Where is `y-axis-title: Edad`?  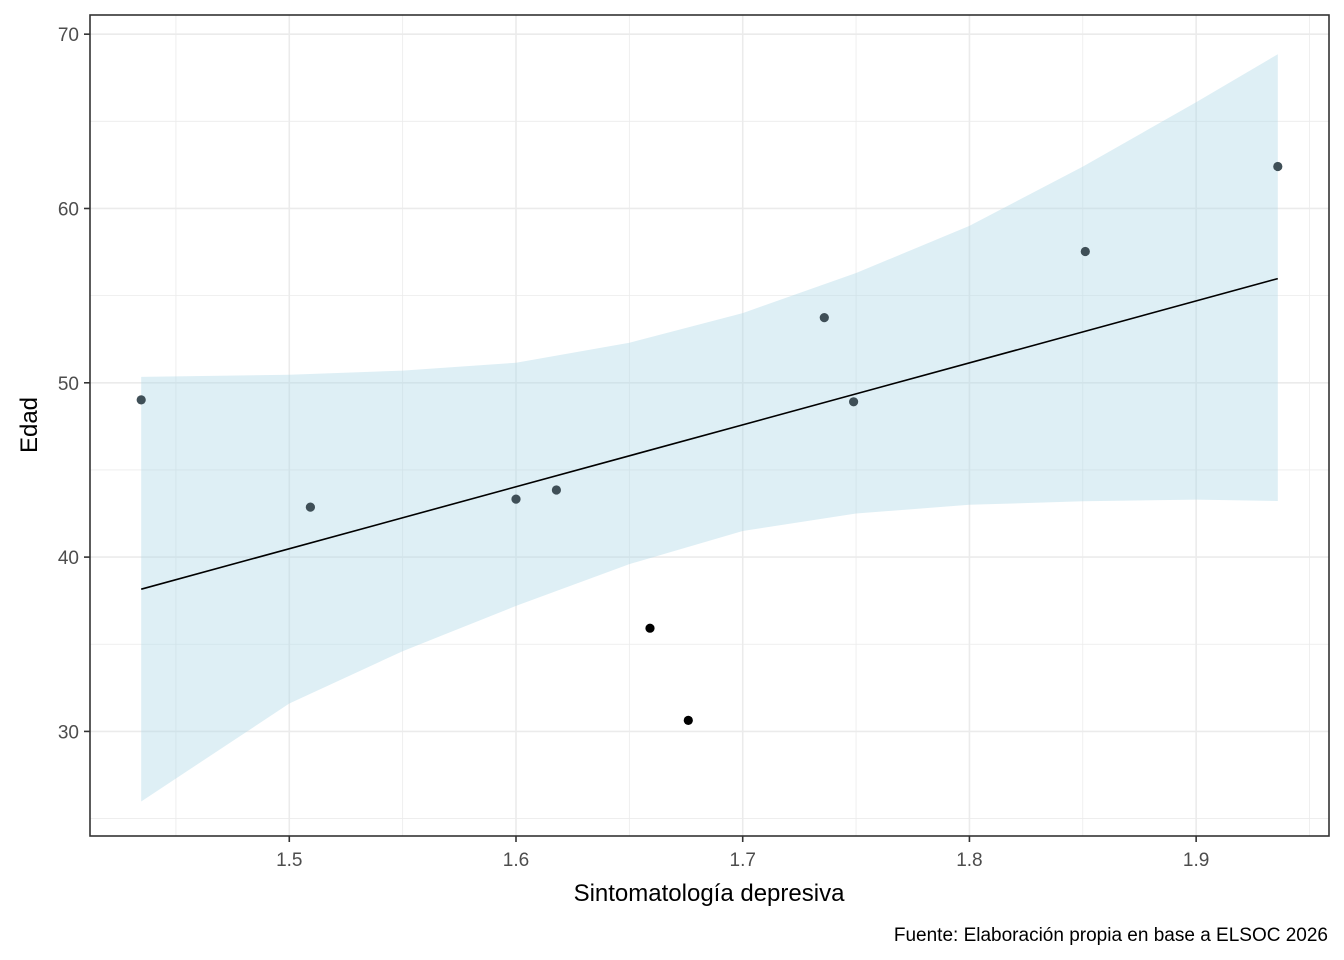 y-axis-title: Edad is located at coordinates (29, 425).